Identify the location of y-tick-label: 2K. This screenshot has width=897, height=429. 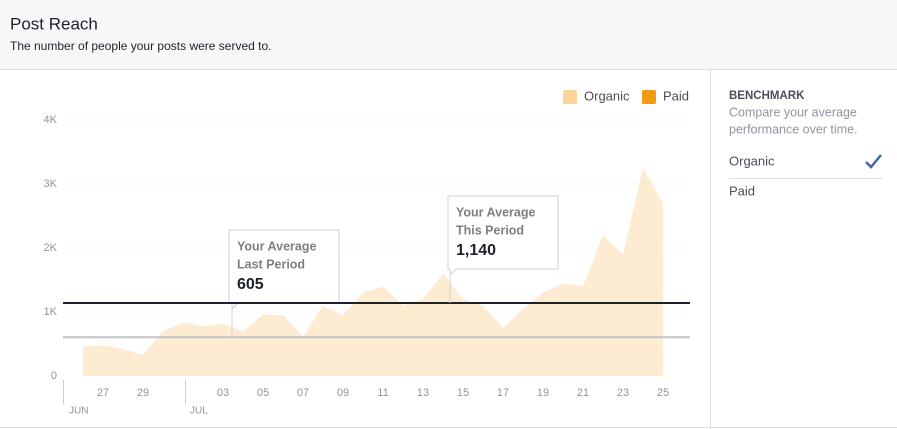
(51, 248).